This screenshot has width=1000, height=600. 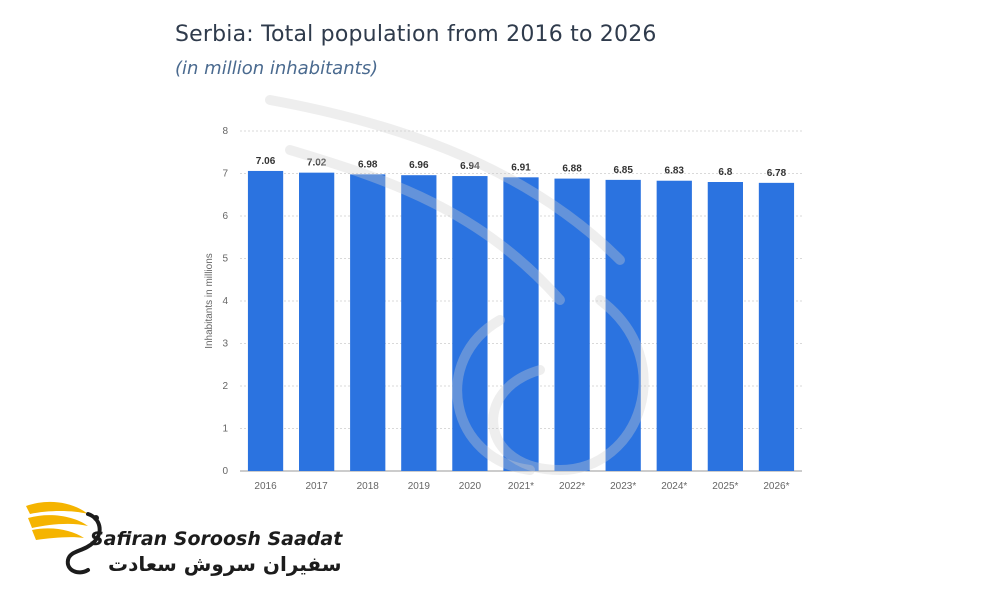 What do you see at coordinates (419, 165) in the screenshot?
I see `data-label: 6.96` at bounding box center [419, 165].